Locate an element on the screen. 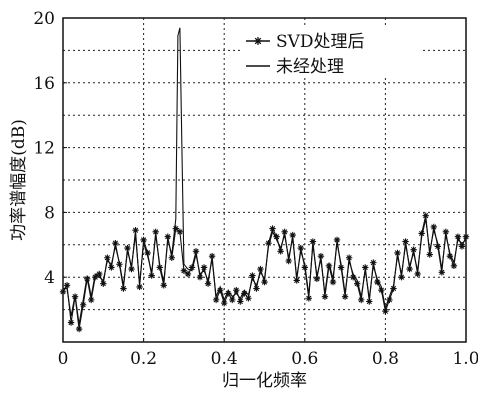 Image resolution: width=478 pixels, height=393 pixels. legend-label-svd: SVD处理后 is located at coordinates (320, 42).